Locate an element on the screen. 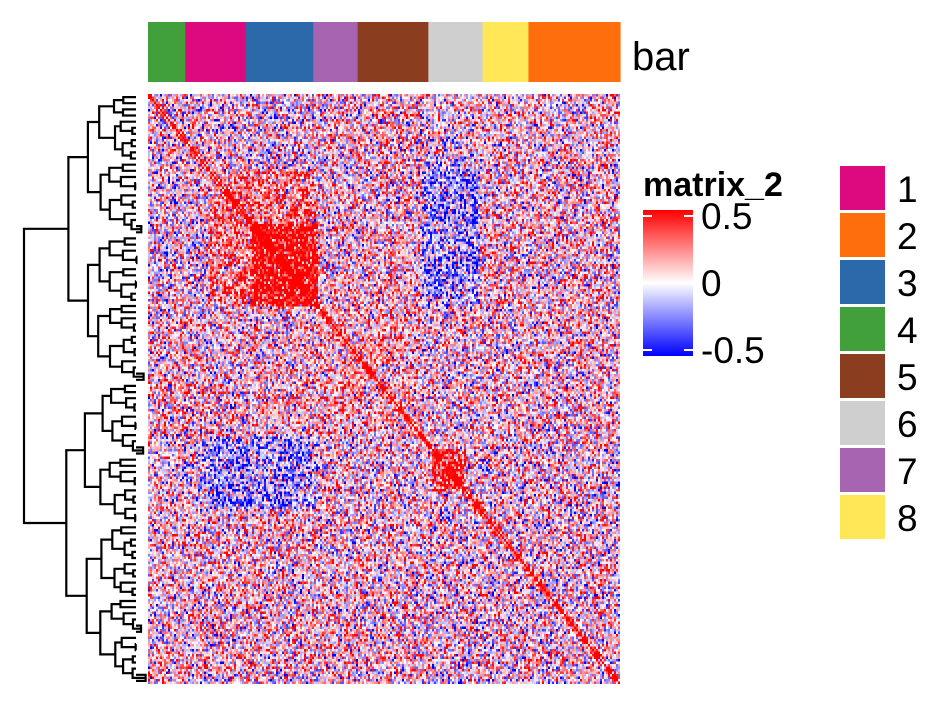  color-scale-tick-label: 0.5 is located at coordinates (726, 216).